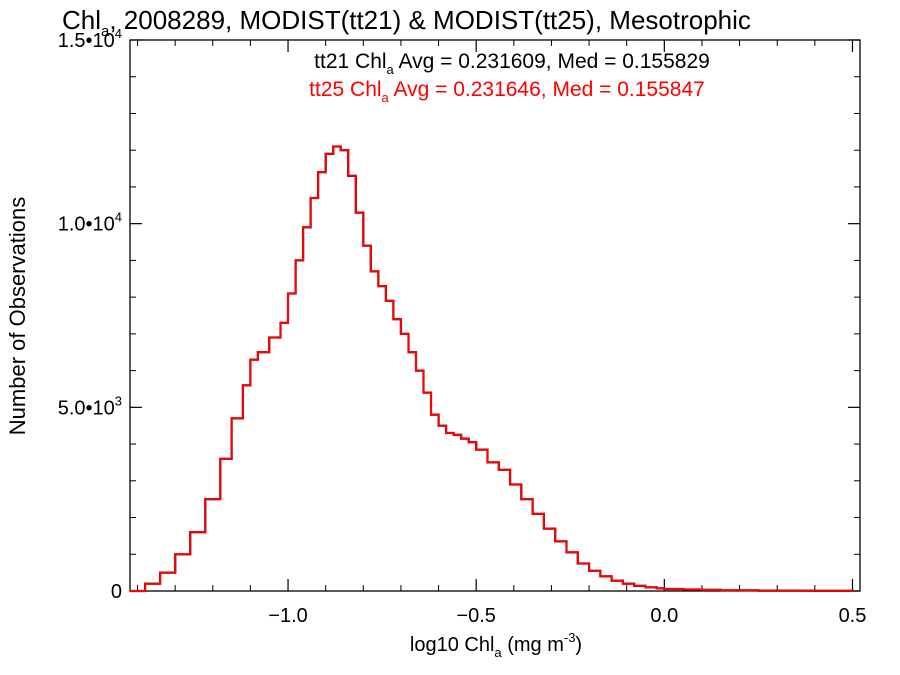 Image resolution: width=900 pixels, height=675 pixels. I want to click on y-tick-label-2: 1.0•104, so click(90, 223).